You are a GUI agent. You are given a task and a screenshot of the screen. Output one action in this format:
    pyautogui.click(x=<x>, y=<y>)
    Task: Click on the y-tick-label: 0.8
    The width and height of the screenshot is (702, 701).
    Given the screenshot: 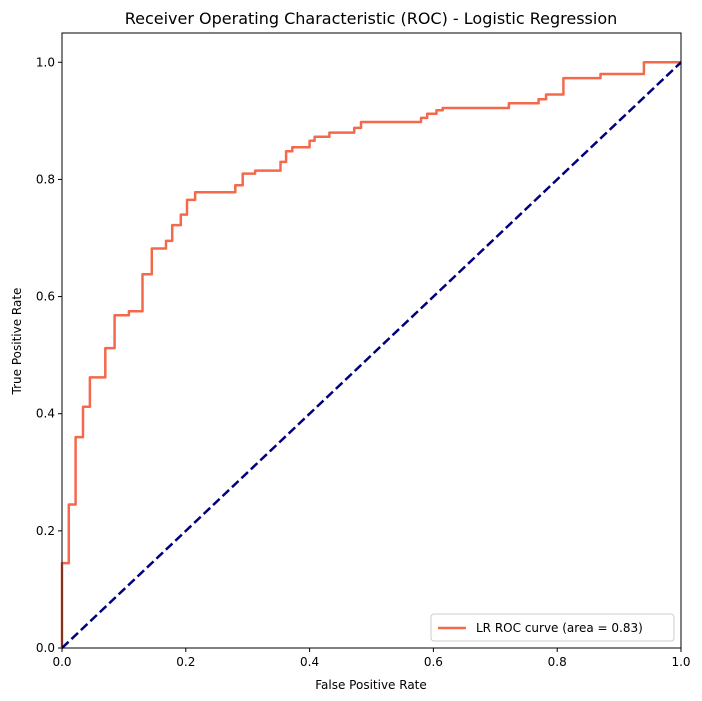 What is the action you would take?
    pyautogui.click(x=45, y=179)
    